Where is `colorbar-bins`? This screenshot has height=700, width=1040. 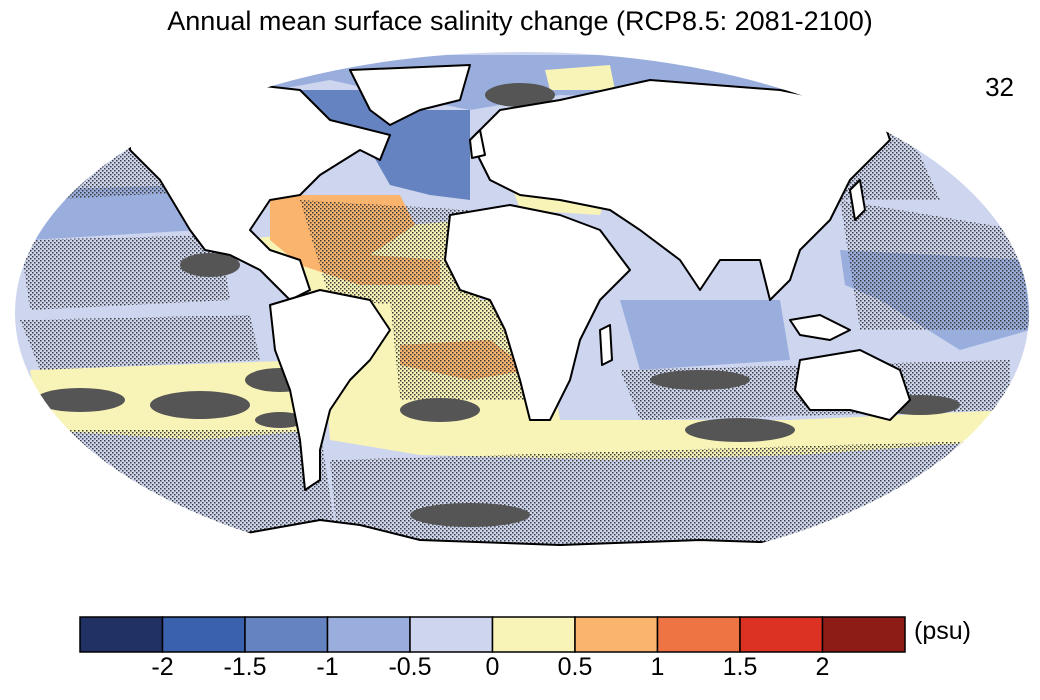
colorbar-bins is located at coordinates (492, 634).